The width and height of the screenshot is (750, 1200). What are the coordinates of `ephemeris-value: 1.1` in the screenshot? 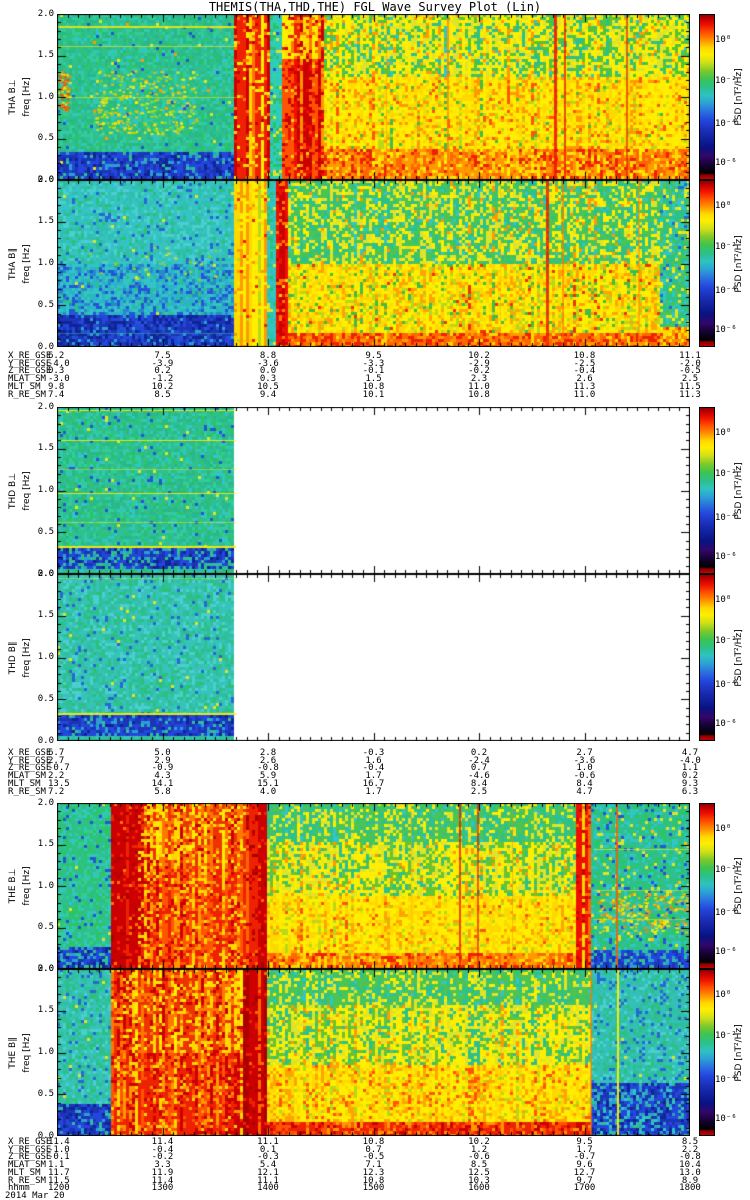 It's located at (56, 1165).